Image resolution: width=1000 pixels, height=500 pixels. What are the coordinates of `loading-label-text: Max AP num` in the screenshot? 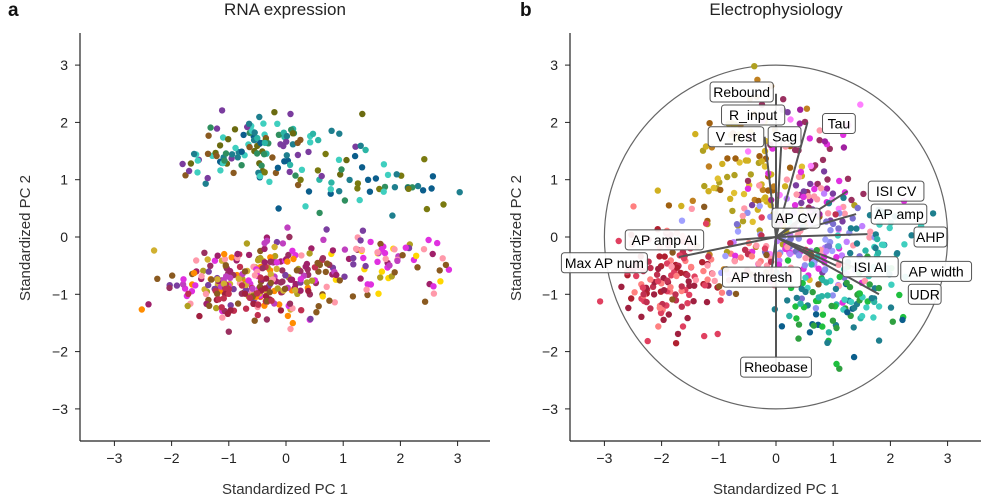 It's located at (604, 263).